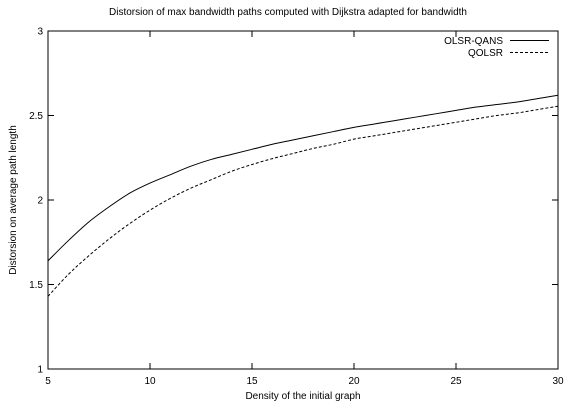  What do you see at coordinates (40, 370) in the screenshot?
I see `y-tick-label: 1` at bounding box center [40, 370].